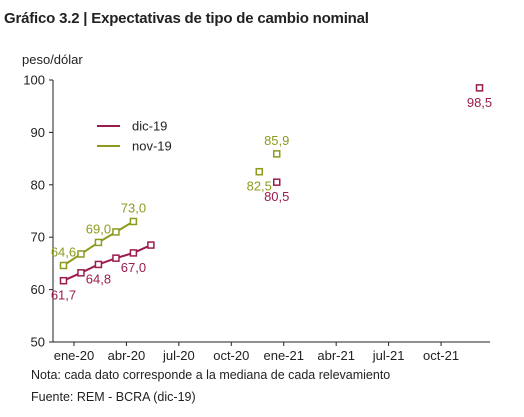 Image resolution: width=524 pixels, height=417 pixels. Describe the element at coordinates (74, 355) in the screenshot. I see `x-tick-label: ene-20` at that location.